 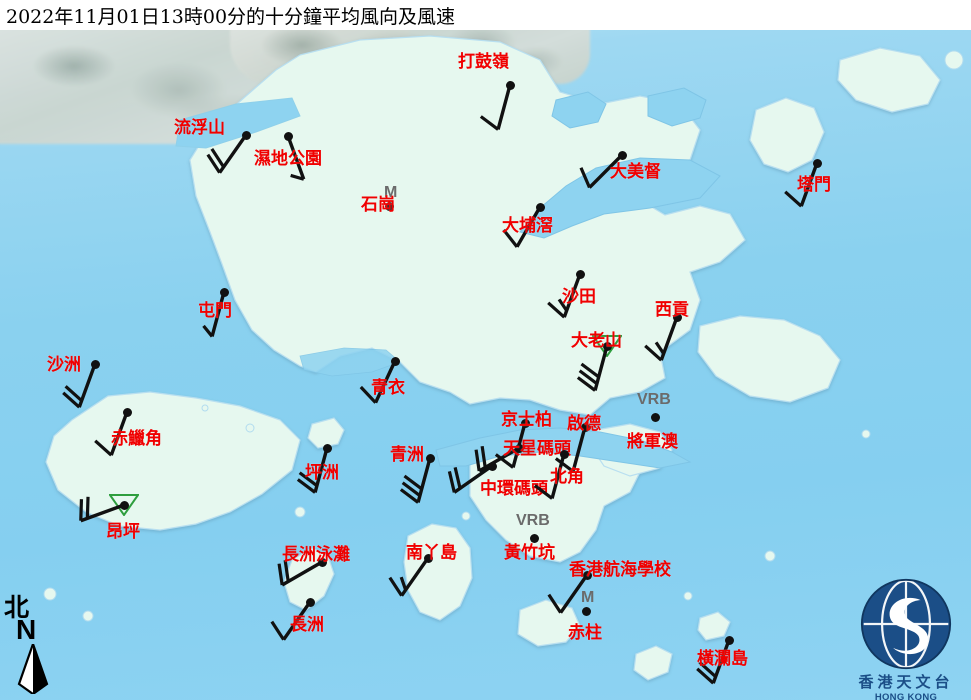 What do you see at coordinates (529, 553) in the screenshot?
I see `station-label: 黃竹坑` at bounding box center [529, 553].